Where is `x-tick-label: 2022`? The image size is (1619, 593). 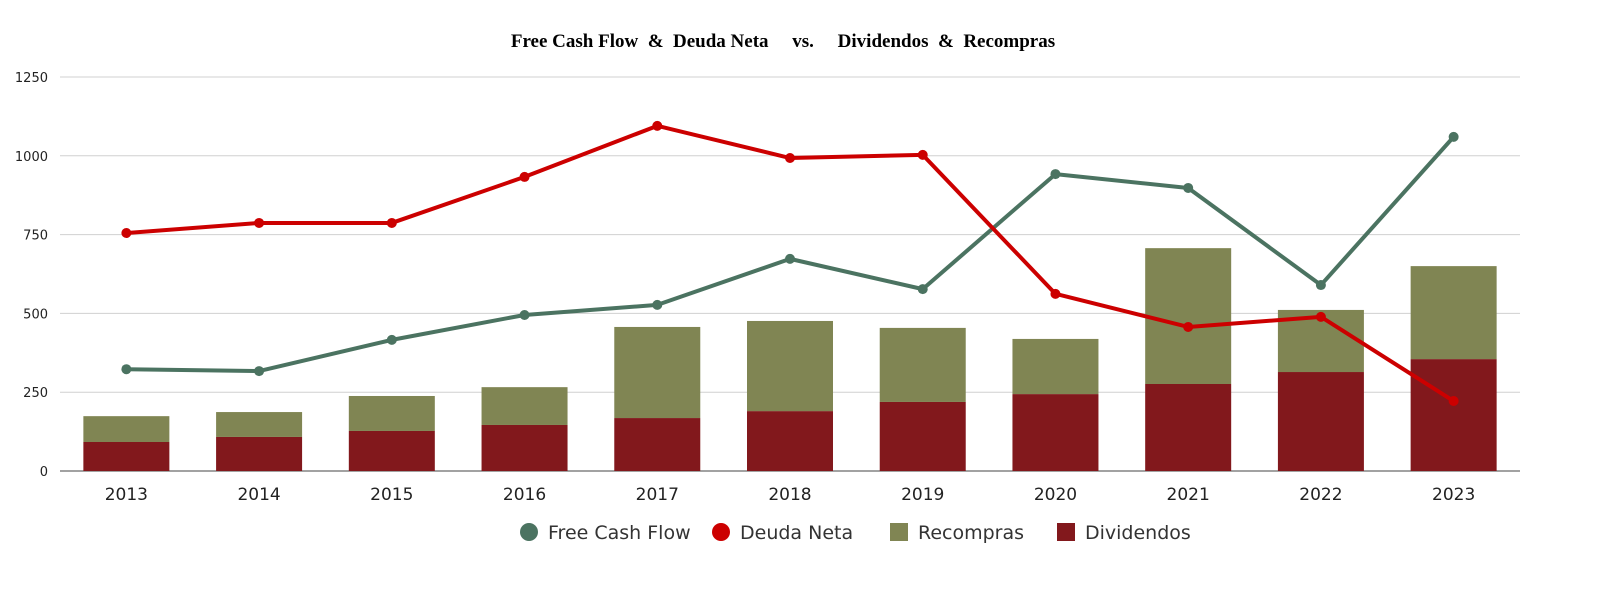
x-tick-label: 2022 is located at coordinates (1320, 495).